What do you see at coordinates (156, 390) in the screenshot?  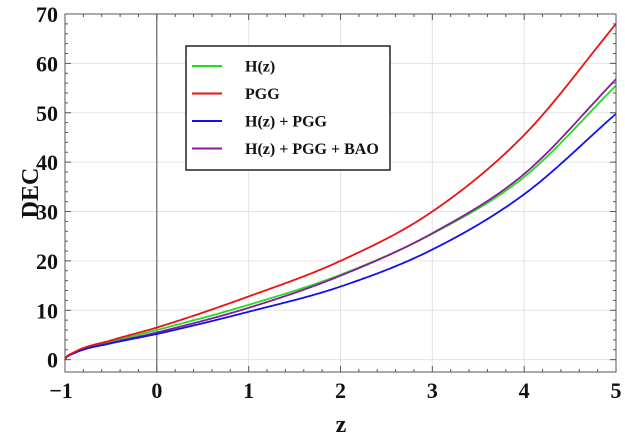 I see `x-tick-label: 0` at bounding box center [156, 390].